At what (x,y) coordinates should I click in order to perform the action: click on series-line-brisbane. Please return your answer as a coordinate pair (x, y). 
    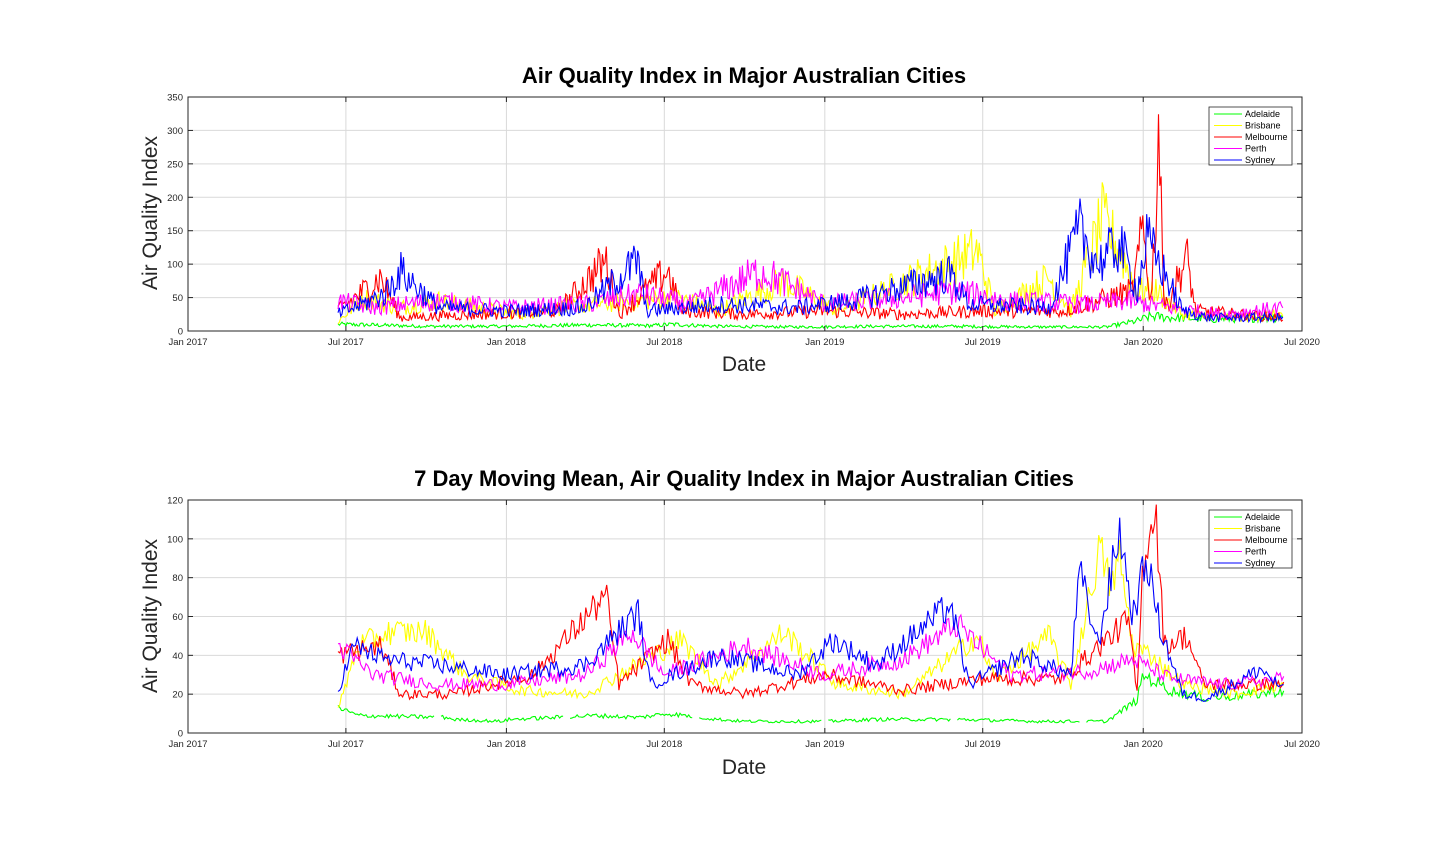
    Looking at the image, I should click on (811, 621).